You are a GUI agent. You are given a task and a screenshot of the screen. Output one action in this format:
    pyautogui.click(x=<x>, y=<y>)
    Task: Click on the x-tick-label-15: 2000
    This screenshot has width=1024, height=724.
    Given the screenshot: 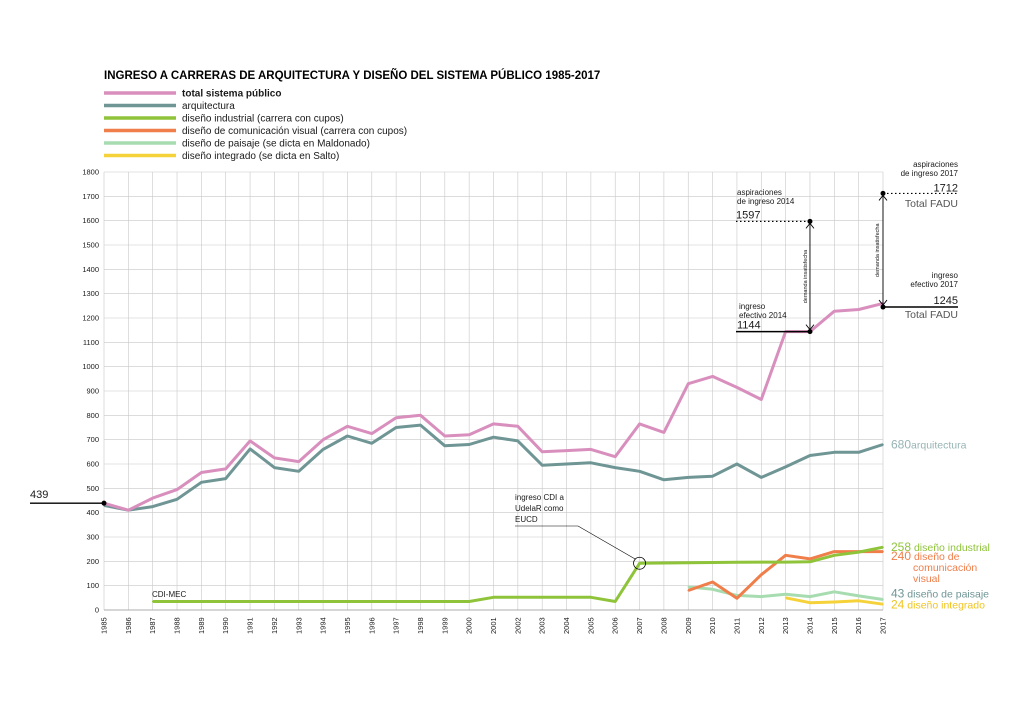 What is the action you would take?
    pyautogui.click(x=469, y=625)
    